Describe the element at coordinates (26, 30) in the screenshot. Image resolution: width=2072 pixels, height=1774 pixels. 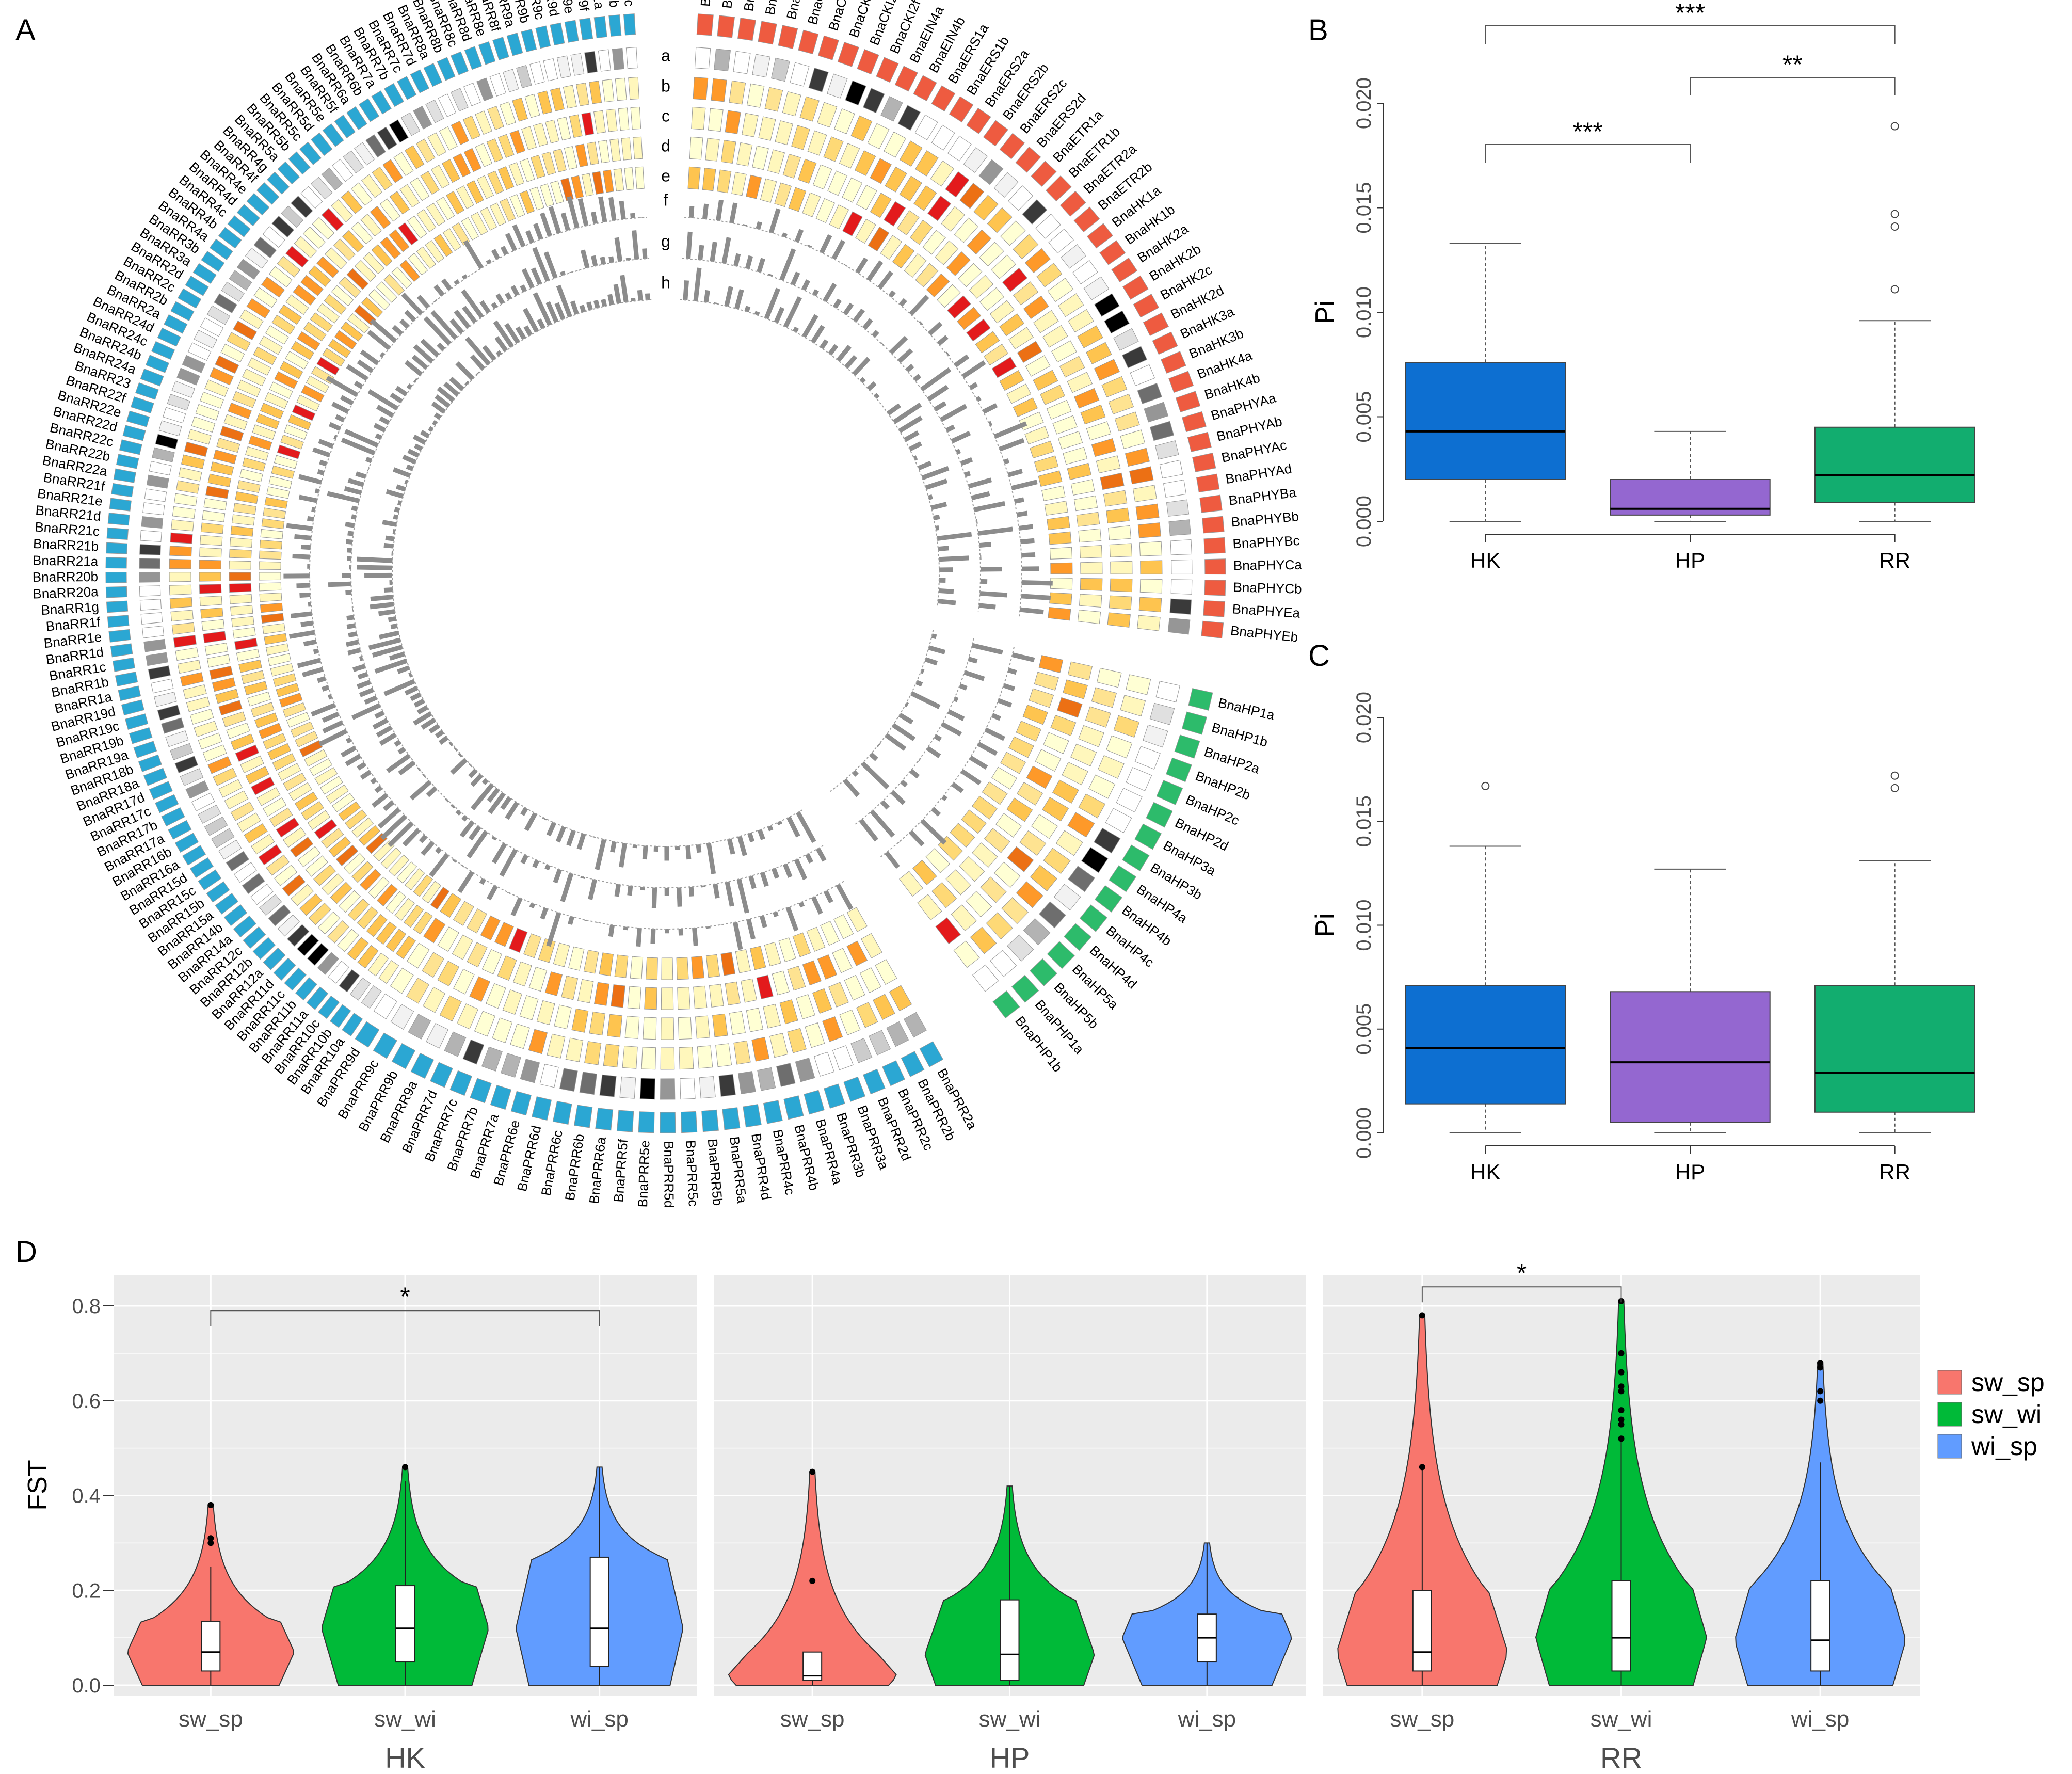
I see `panel-label-a: A` at that location.